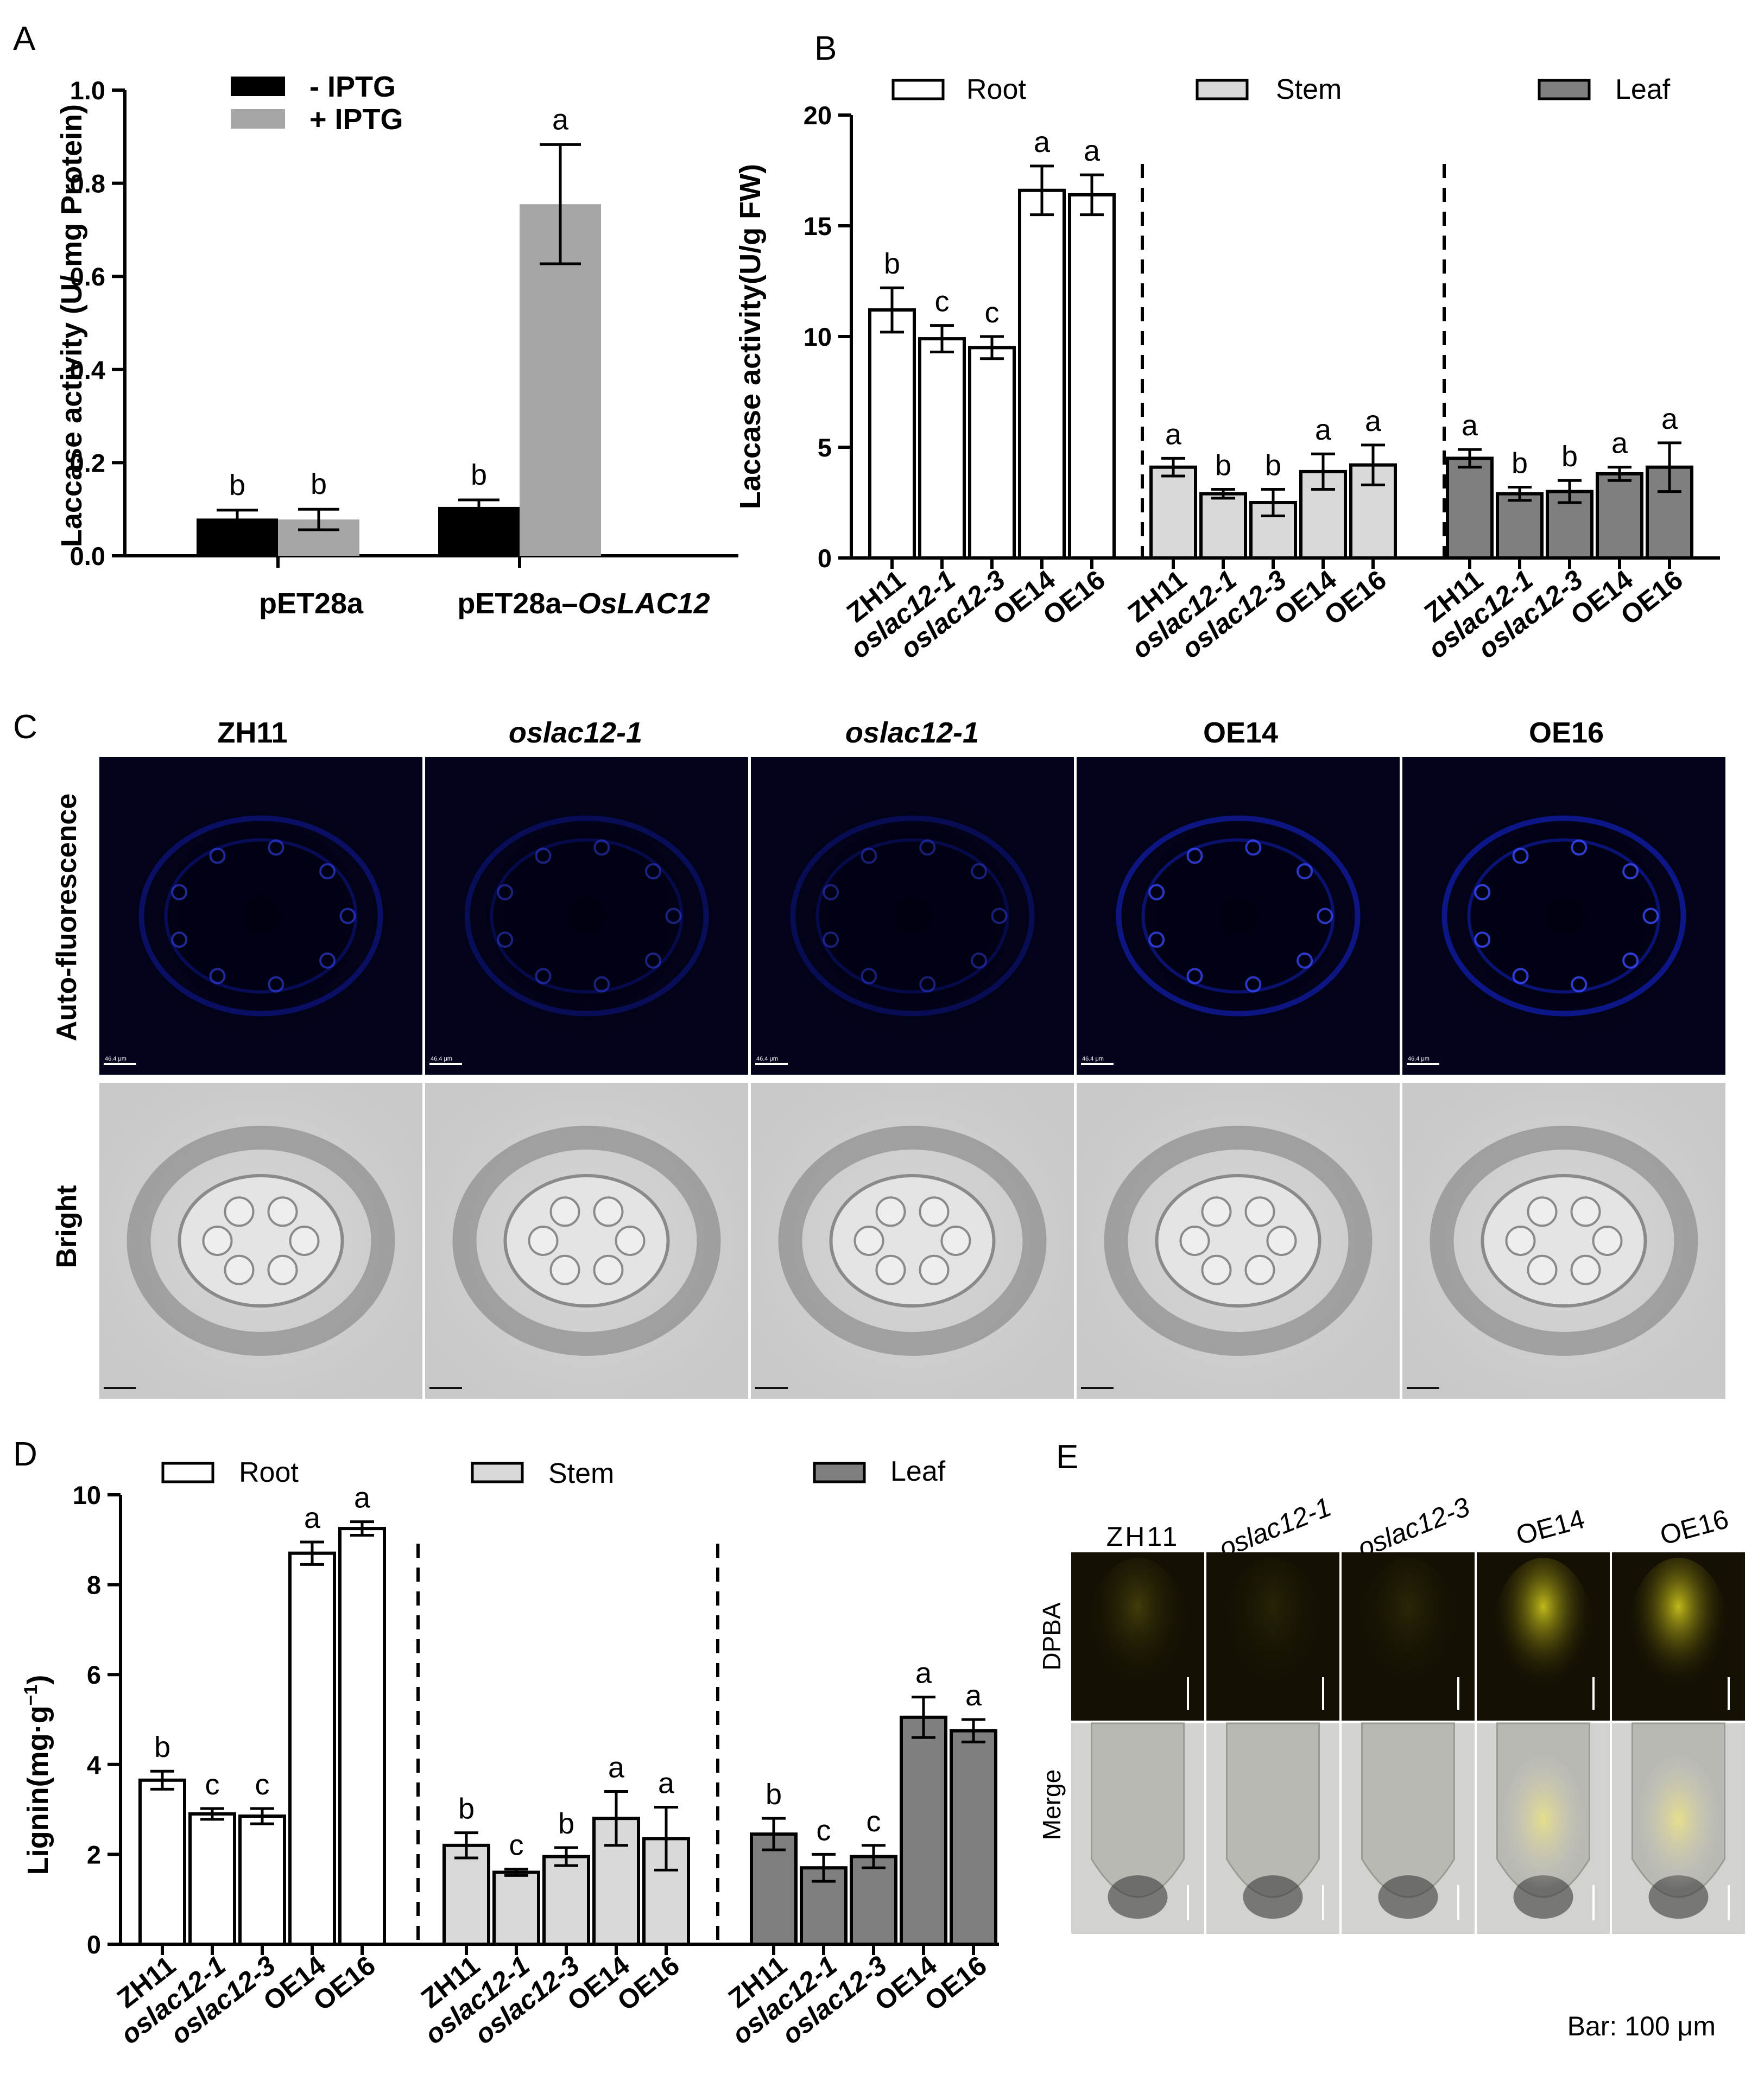  I want to click on panel-d-y-tick-label-0: 0, so click(94, 1945).